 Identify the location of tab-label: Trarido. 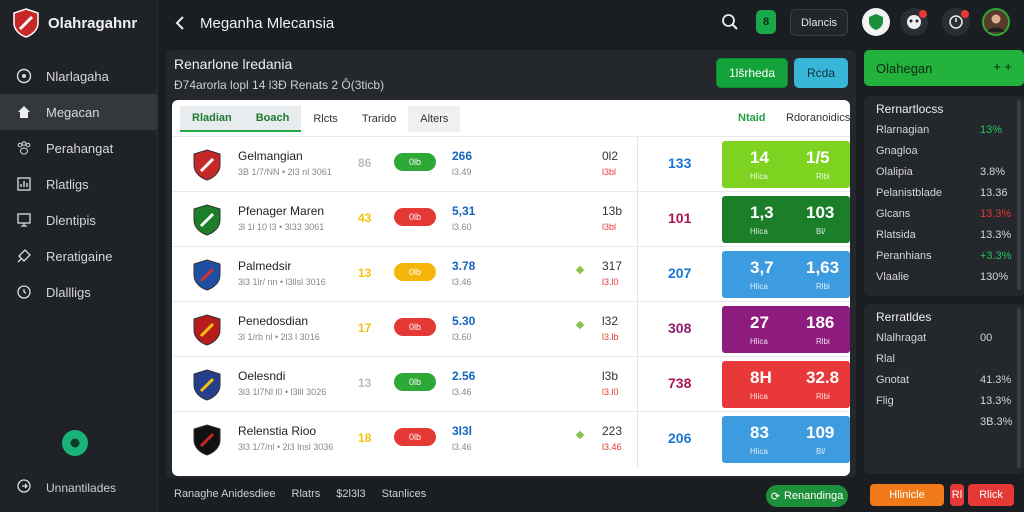
(379, 119).